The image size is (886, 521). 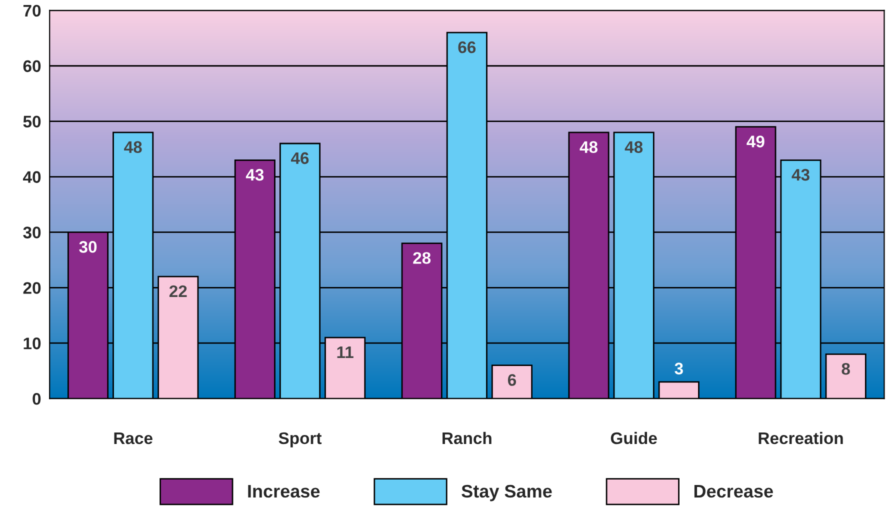 What do you see at coordinates (633, 438) in the screenshot?
I see `x-tick-label: Guide` at bounding box center [633, 438].